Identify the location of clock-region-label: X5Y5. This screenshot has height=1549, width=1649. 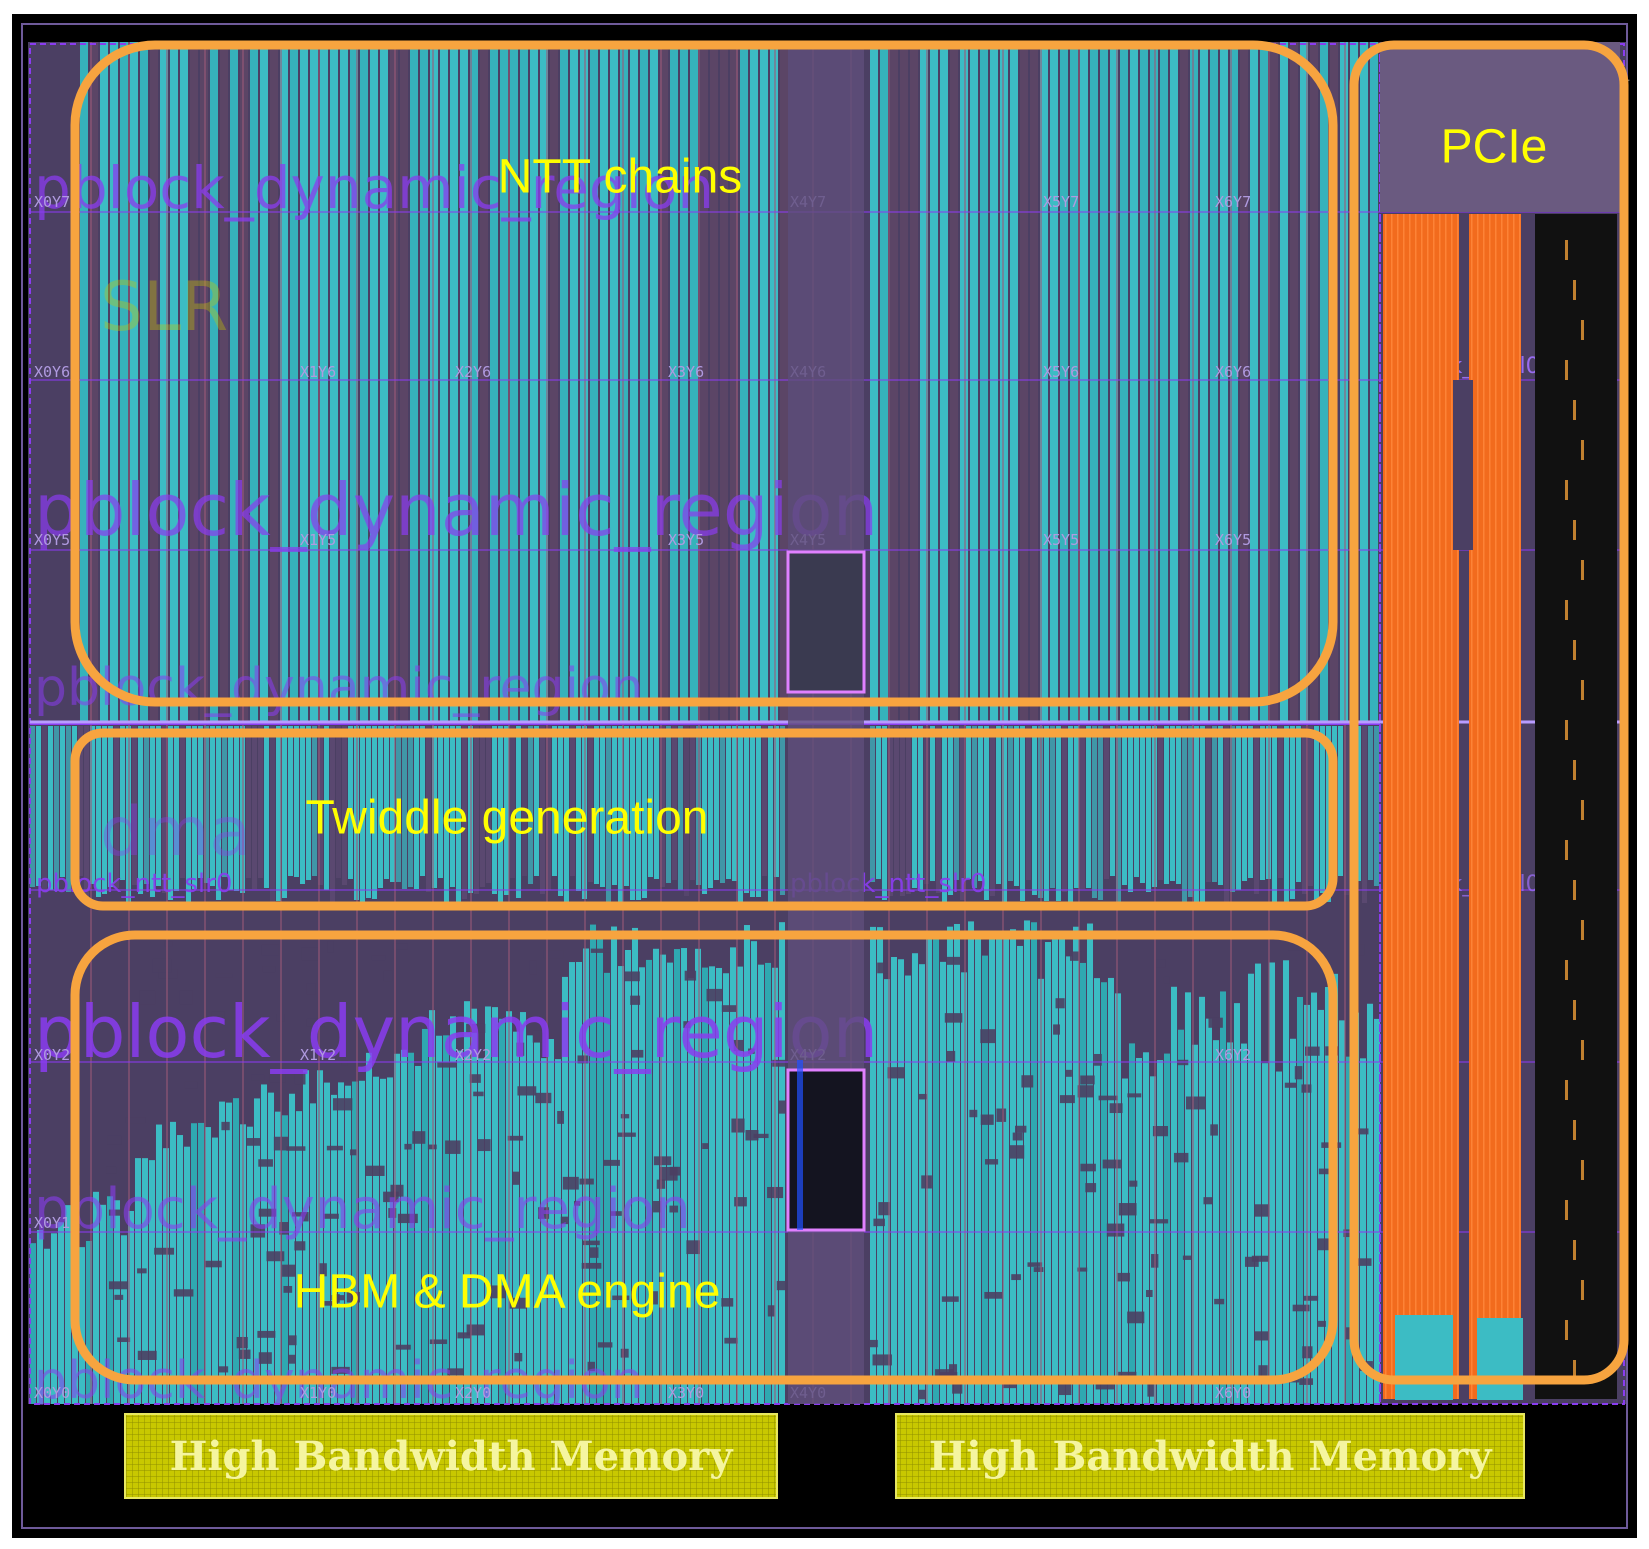
(1061, 540).